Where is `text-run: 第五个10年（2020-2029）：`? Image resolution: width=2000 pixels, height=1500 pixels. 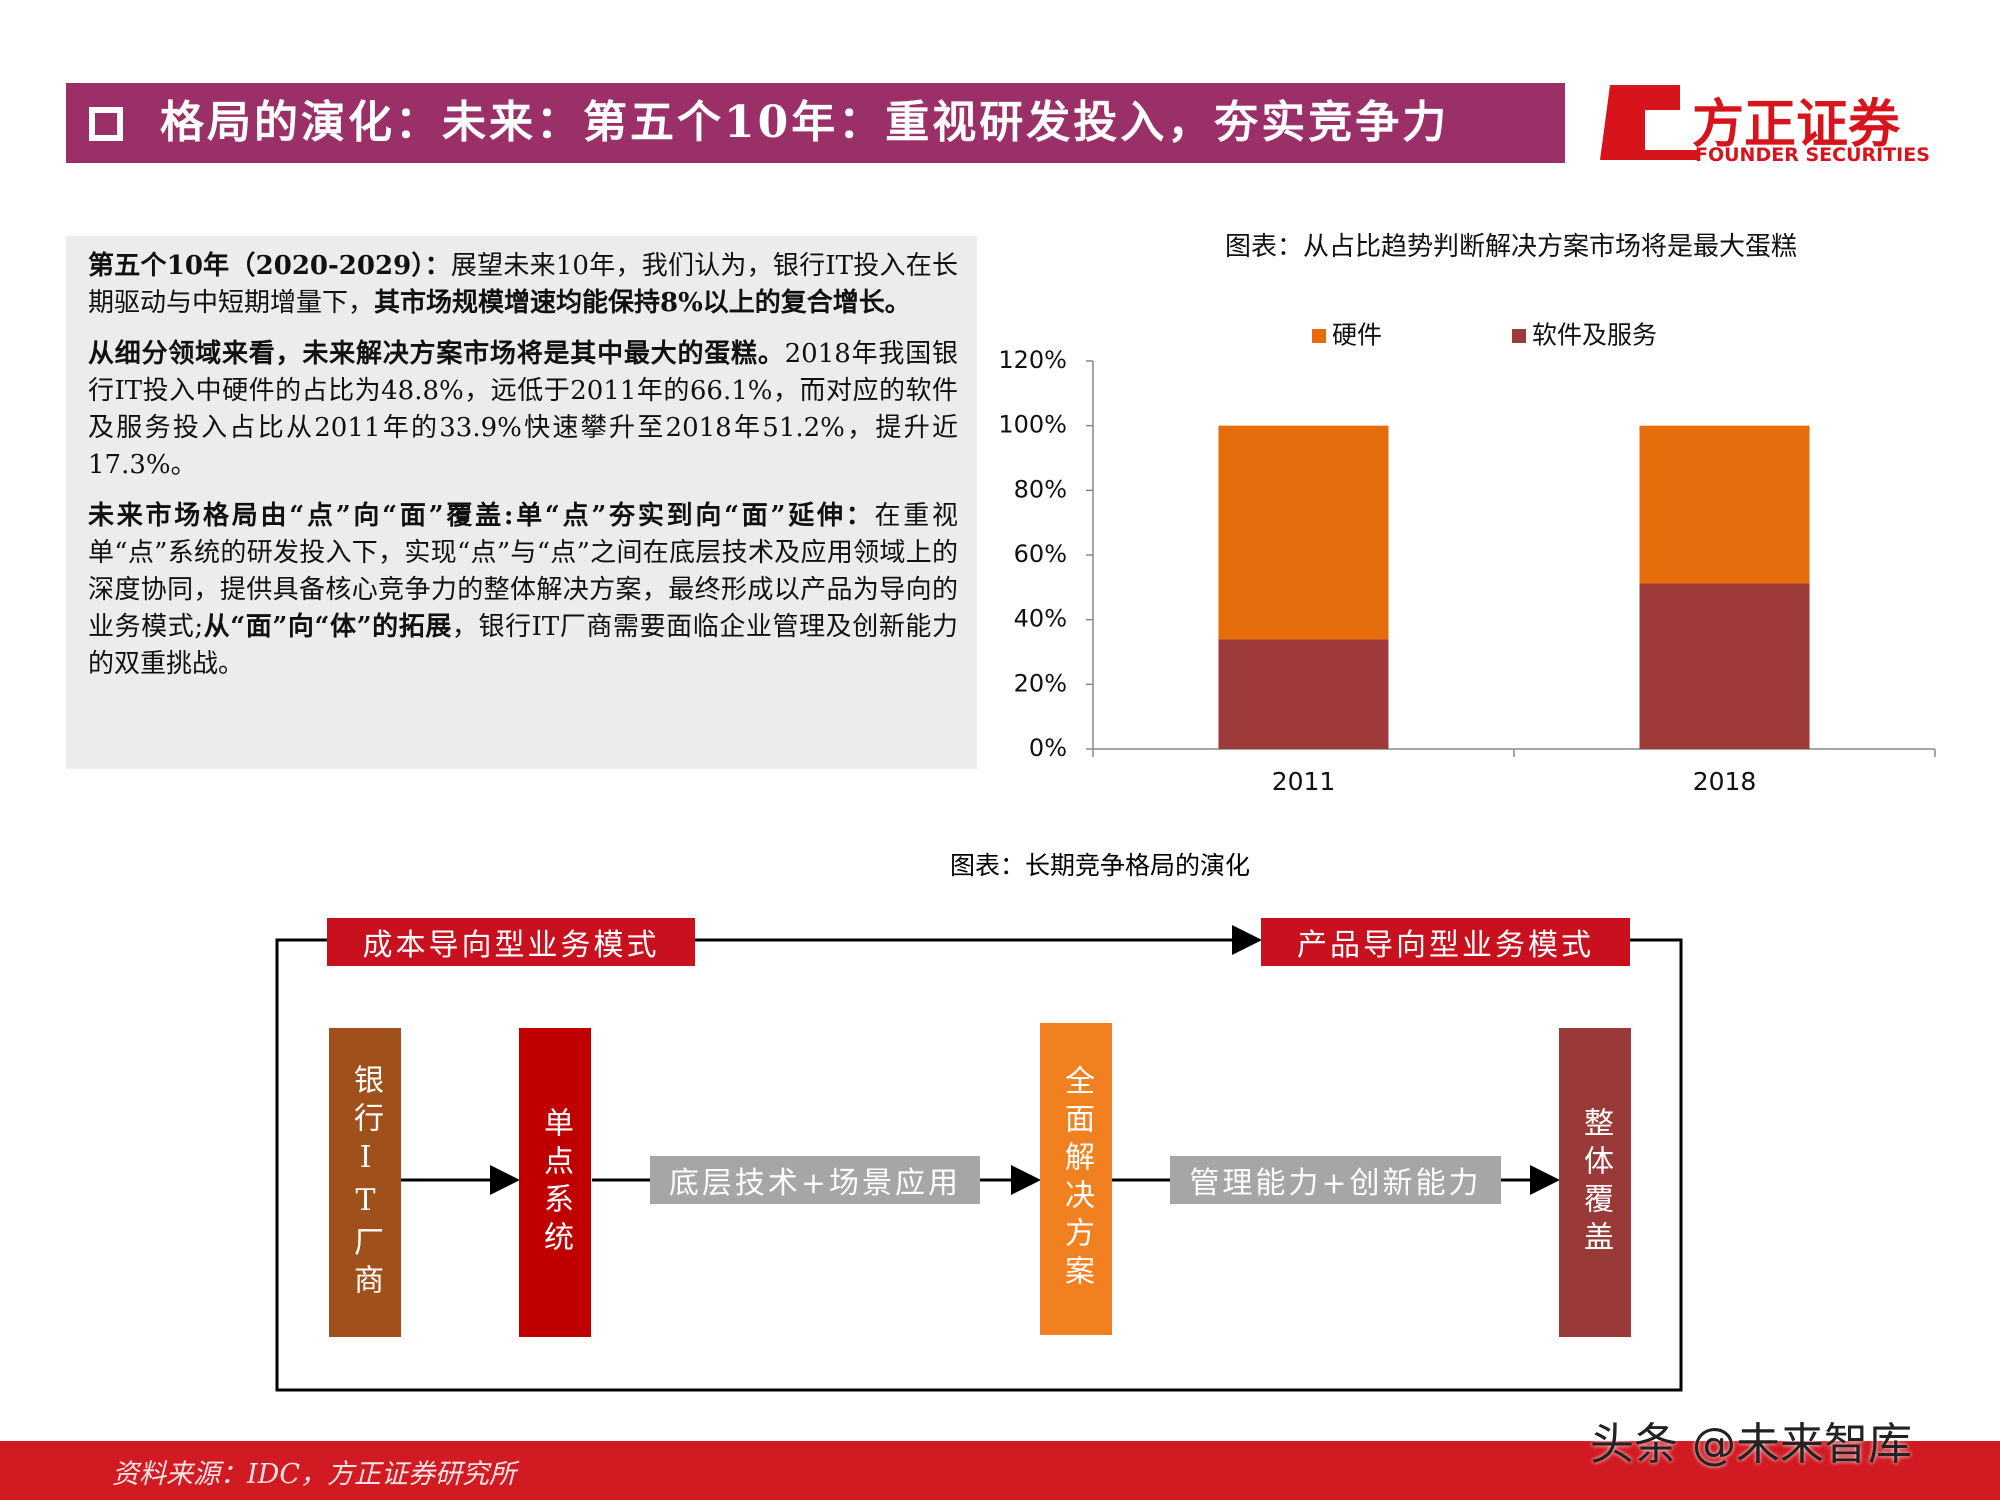 text-run: 第五个10年（2020-2029）： is located at coordinates (269, 266).